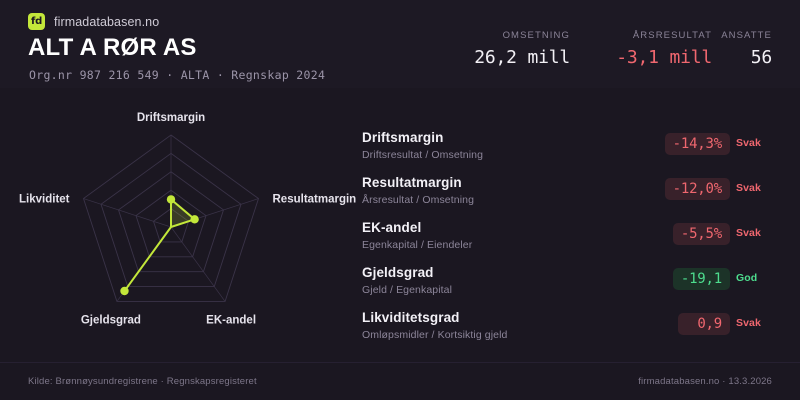  I want to click on metric-value-badge: -12,0%, so click(697, 189).